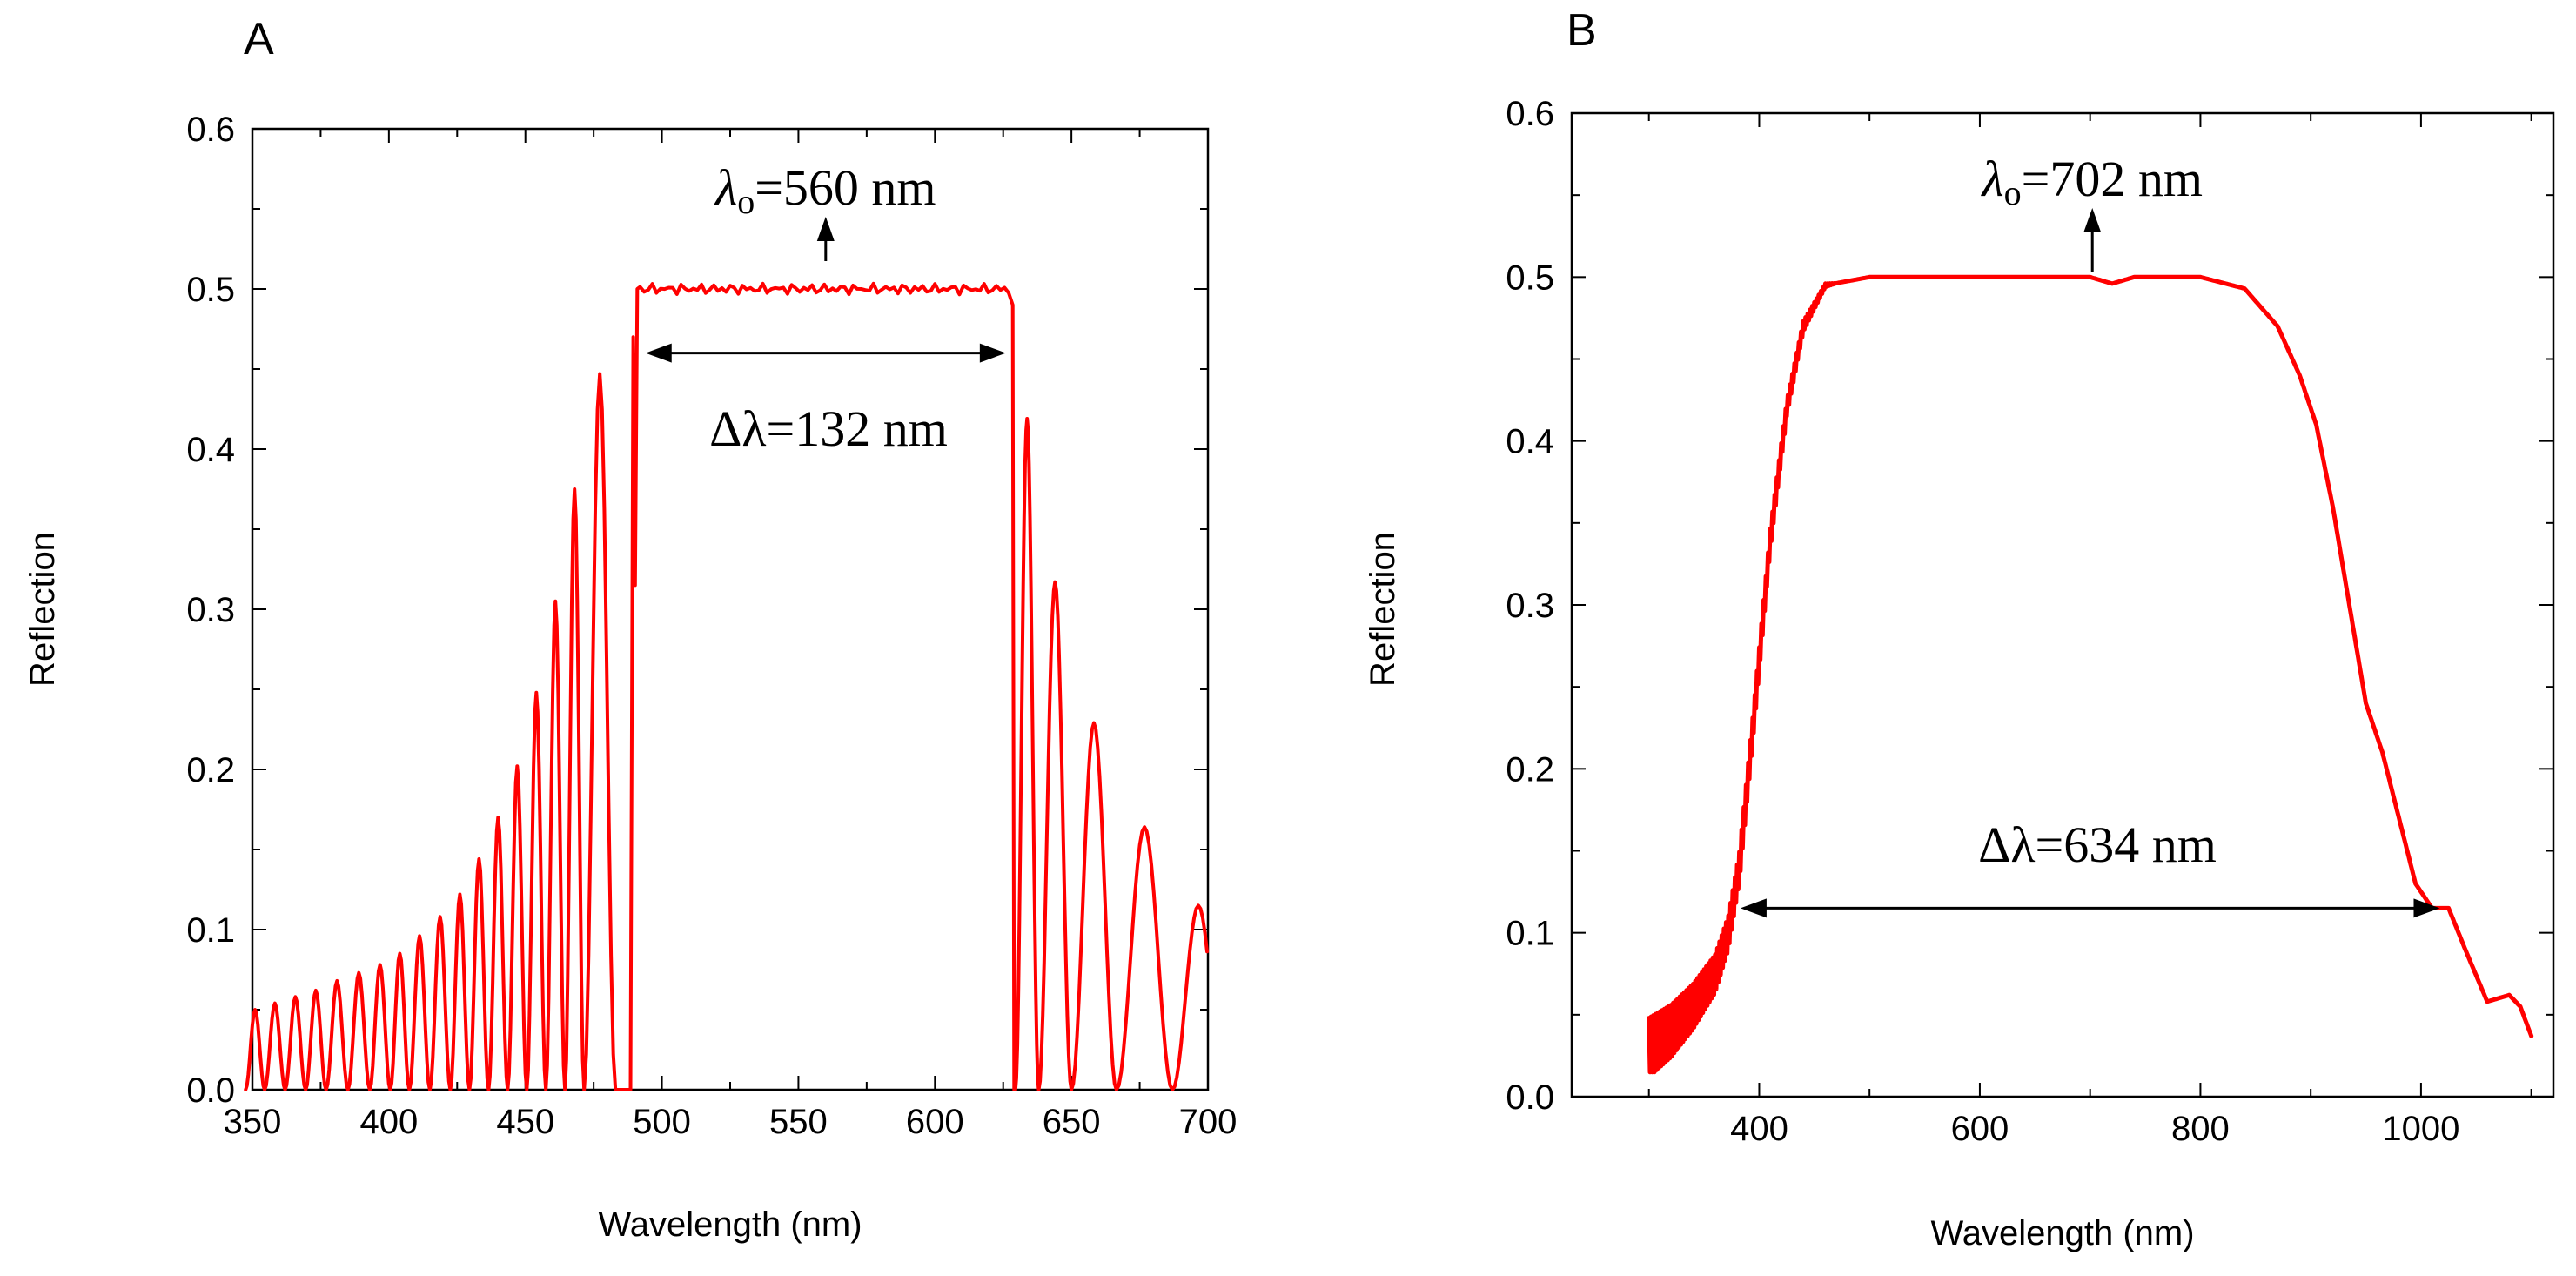 The width and height of the screenshot is (2576, 1276). I want to click on panel-b-lambda-symbol: λ, so click(1992, 179).